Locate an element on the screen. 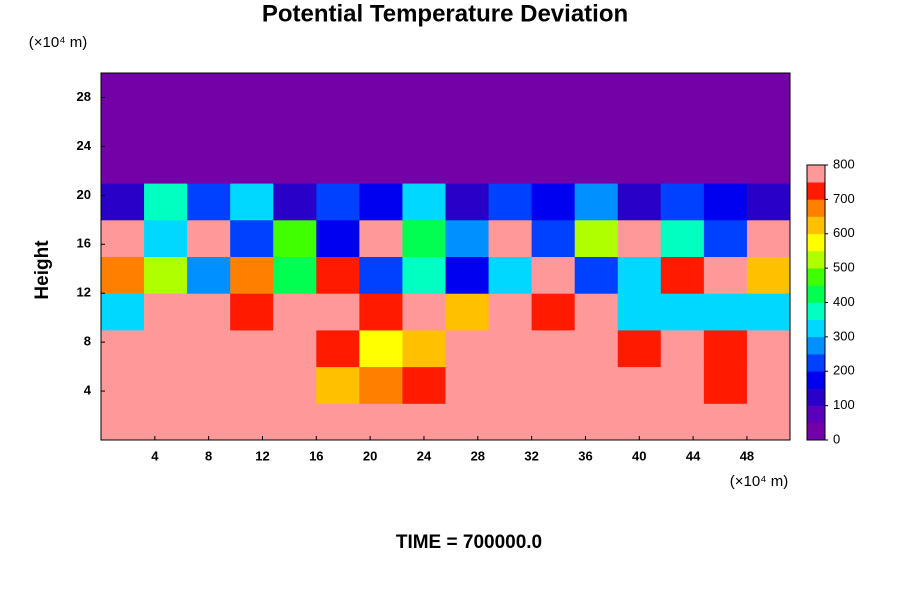 The width and height of the screenshot is (900, 605). colorbar-tick-label: 200 is located at coordinates (844, 370).